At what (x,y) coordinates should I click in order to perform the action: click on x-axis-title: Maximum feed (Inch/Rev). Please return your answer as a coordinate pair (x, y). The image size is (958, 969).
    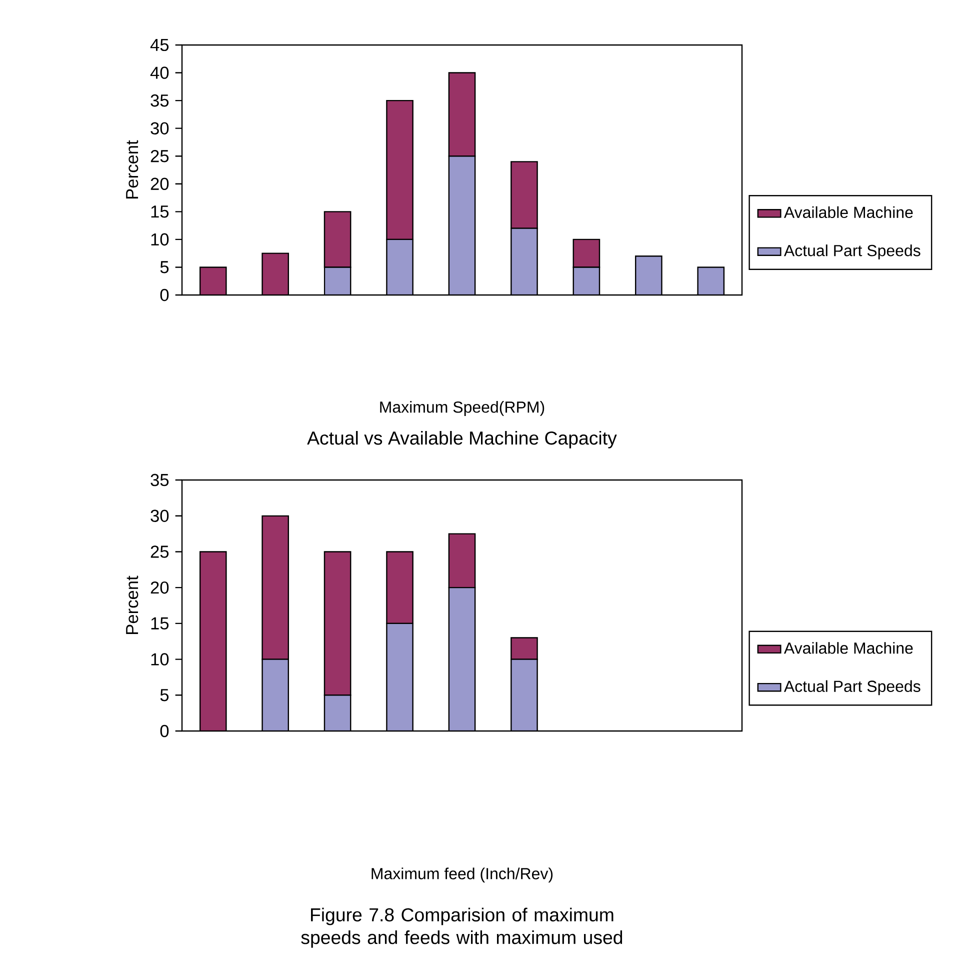
    Looking at the image, I should click on (462, 875).